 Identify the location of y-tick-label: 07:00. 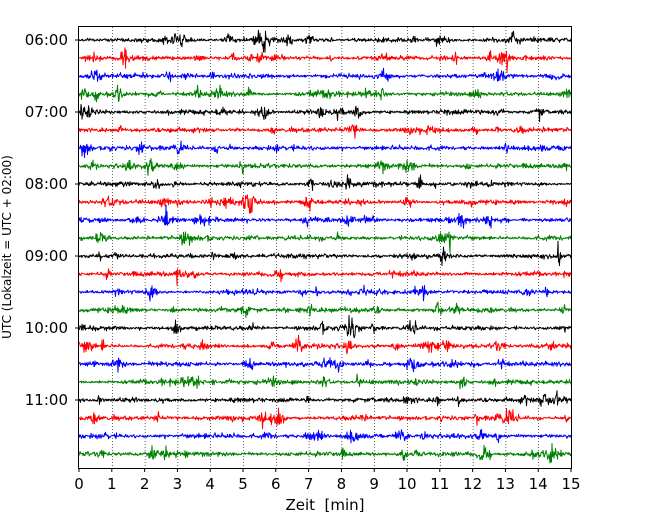
(46, 112).